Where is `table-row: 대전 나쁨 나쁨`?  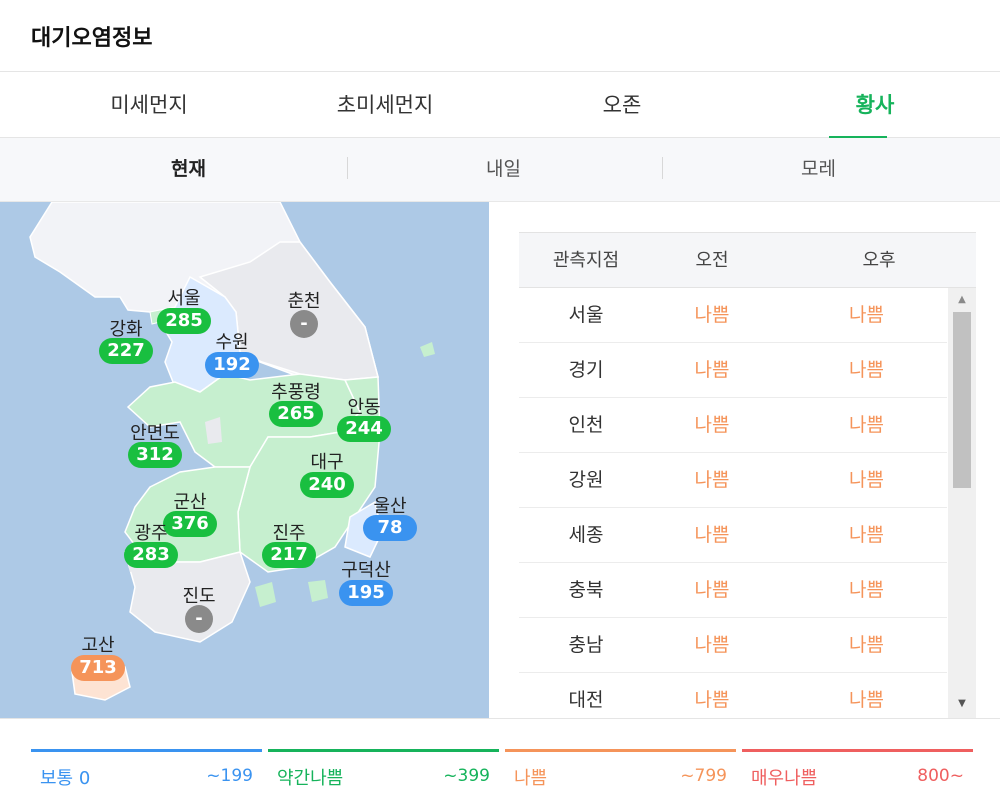 table-row: 대전 나쁨 나쁨 is located at coordinates (733, 695).